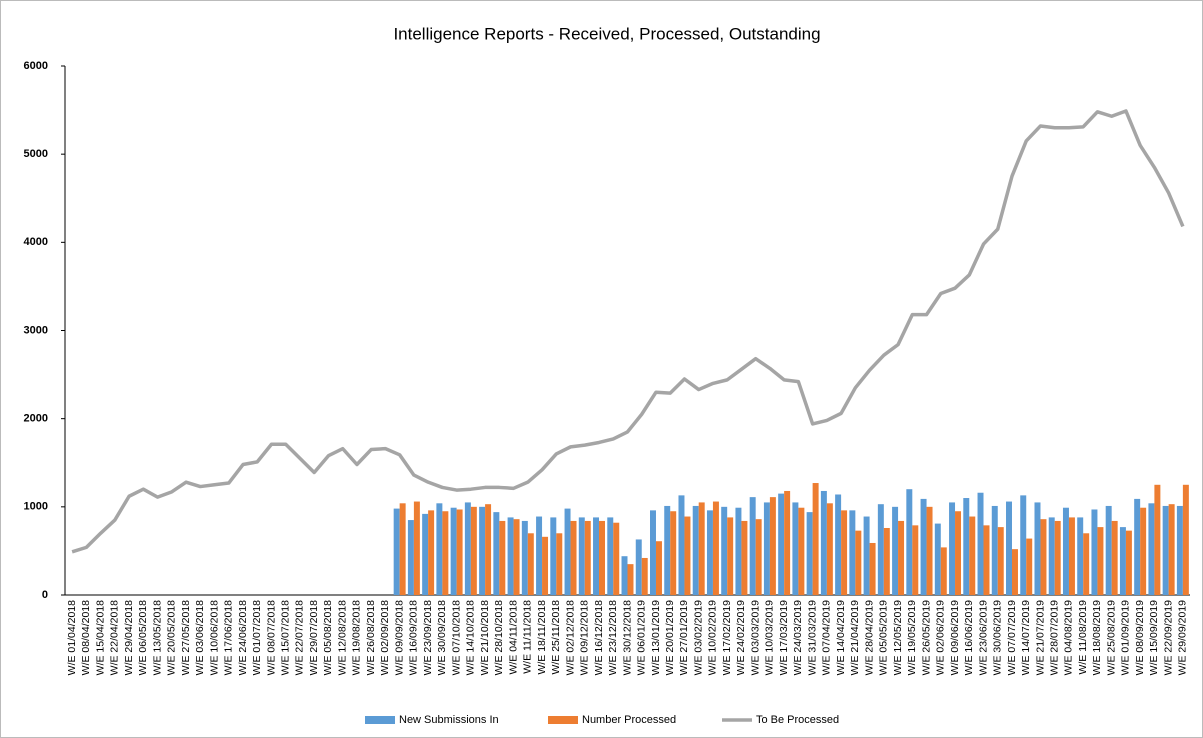 This screenshot has width=1203, height=738. Describe the element at coordinates (599, 637) in the screenshot. I see `x-tick-label: W/E 16/12/2018` at that location.